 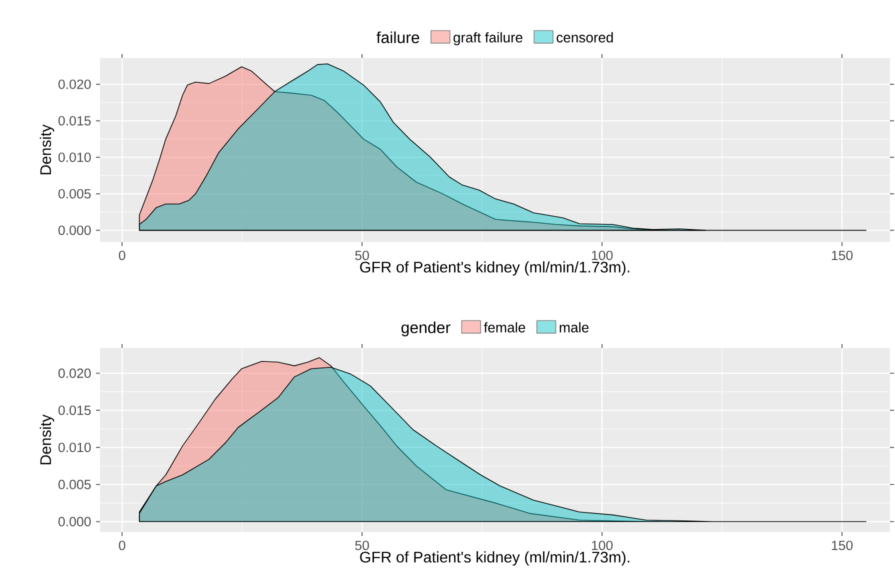 I want to click on legend-title: gender, so click(x=425, y=328).